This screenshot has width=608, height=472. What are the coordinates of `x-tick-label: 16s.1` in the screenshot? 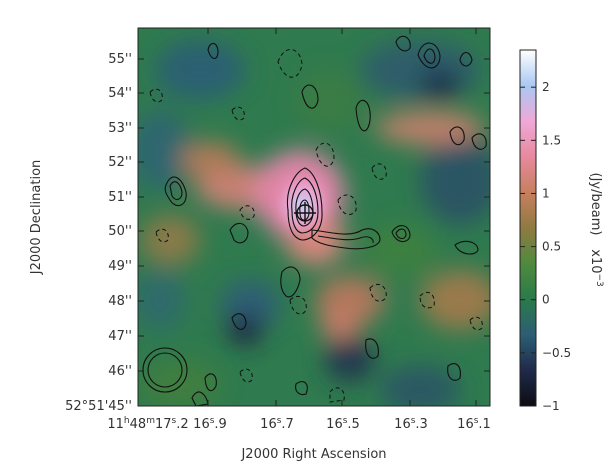 It's located at (474, 424).